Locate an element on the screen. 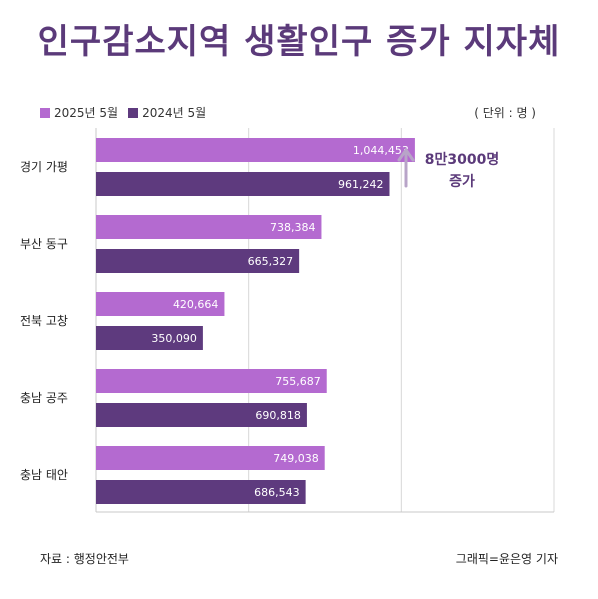  bar-value-label: 350,090 is located at coordinates (174, 338).